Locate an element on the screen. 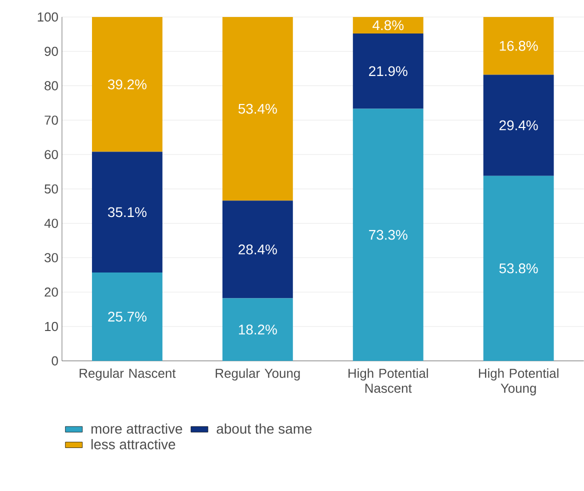 This screenshot has height=491, width=584. x-tick-label: High Potential Nascent is located at coordinates (388, 380).